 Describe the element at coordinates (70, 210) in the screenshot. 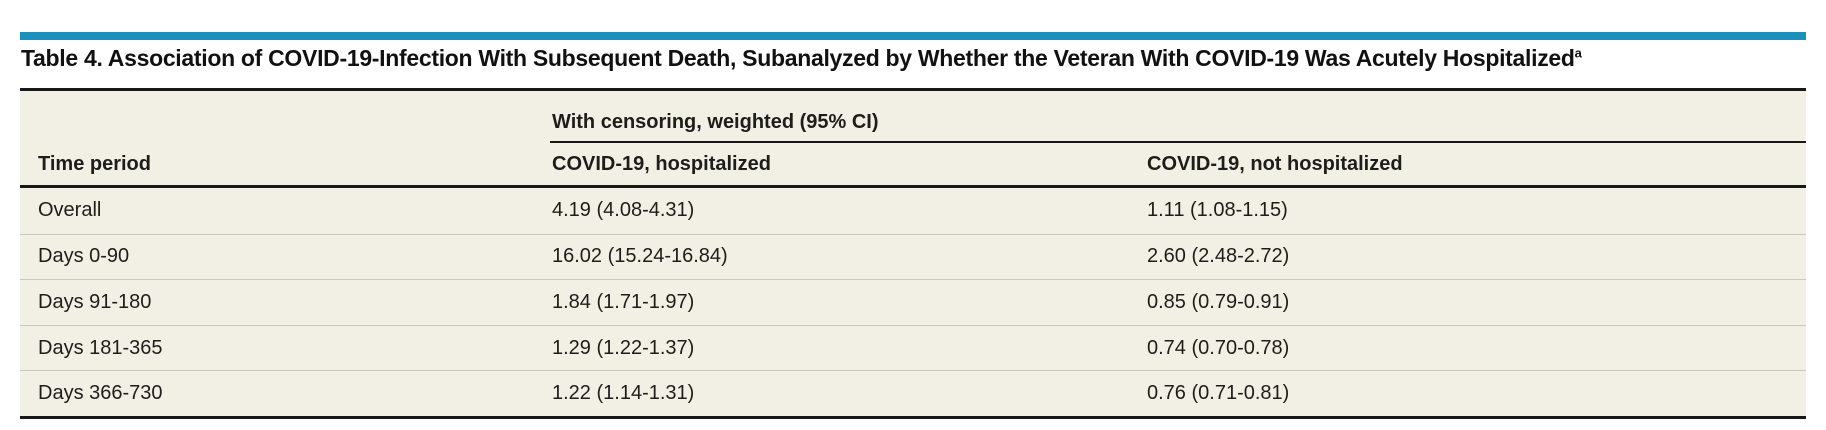

I see `cell-period: Overall` at that location.